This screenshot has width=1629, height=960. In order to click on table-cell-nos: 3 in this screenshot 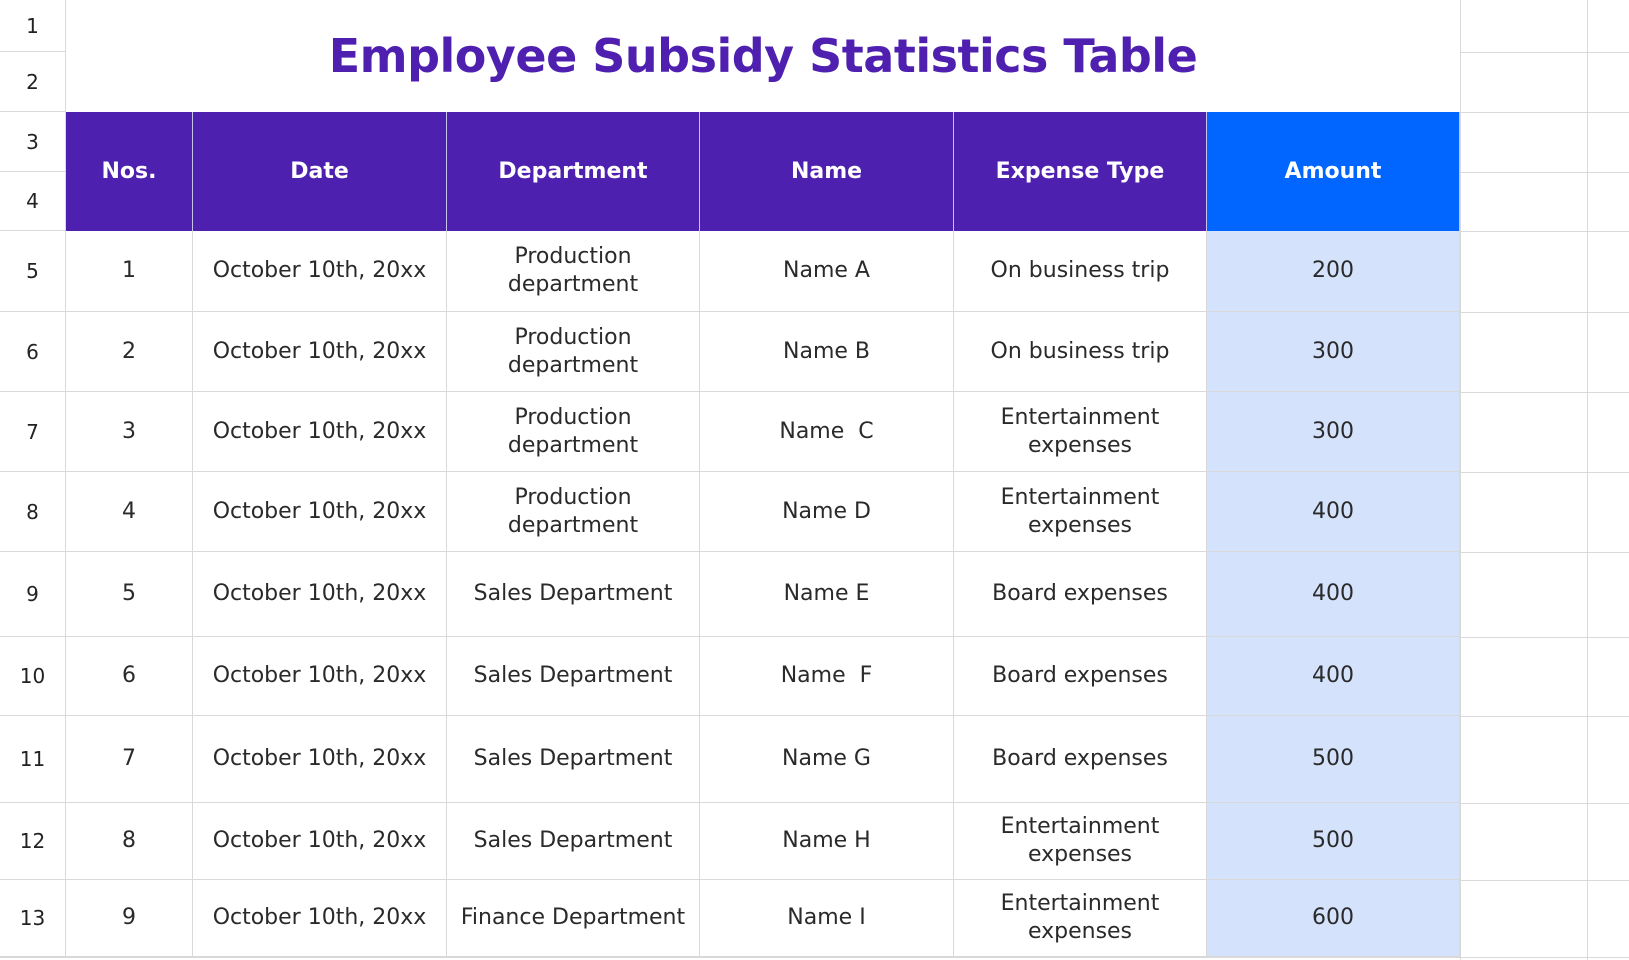, I will do `click(129, 432)`.